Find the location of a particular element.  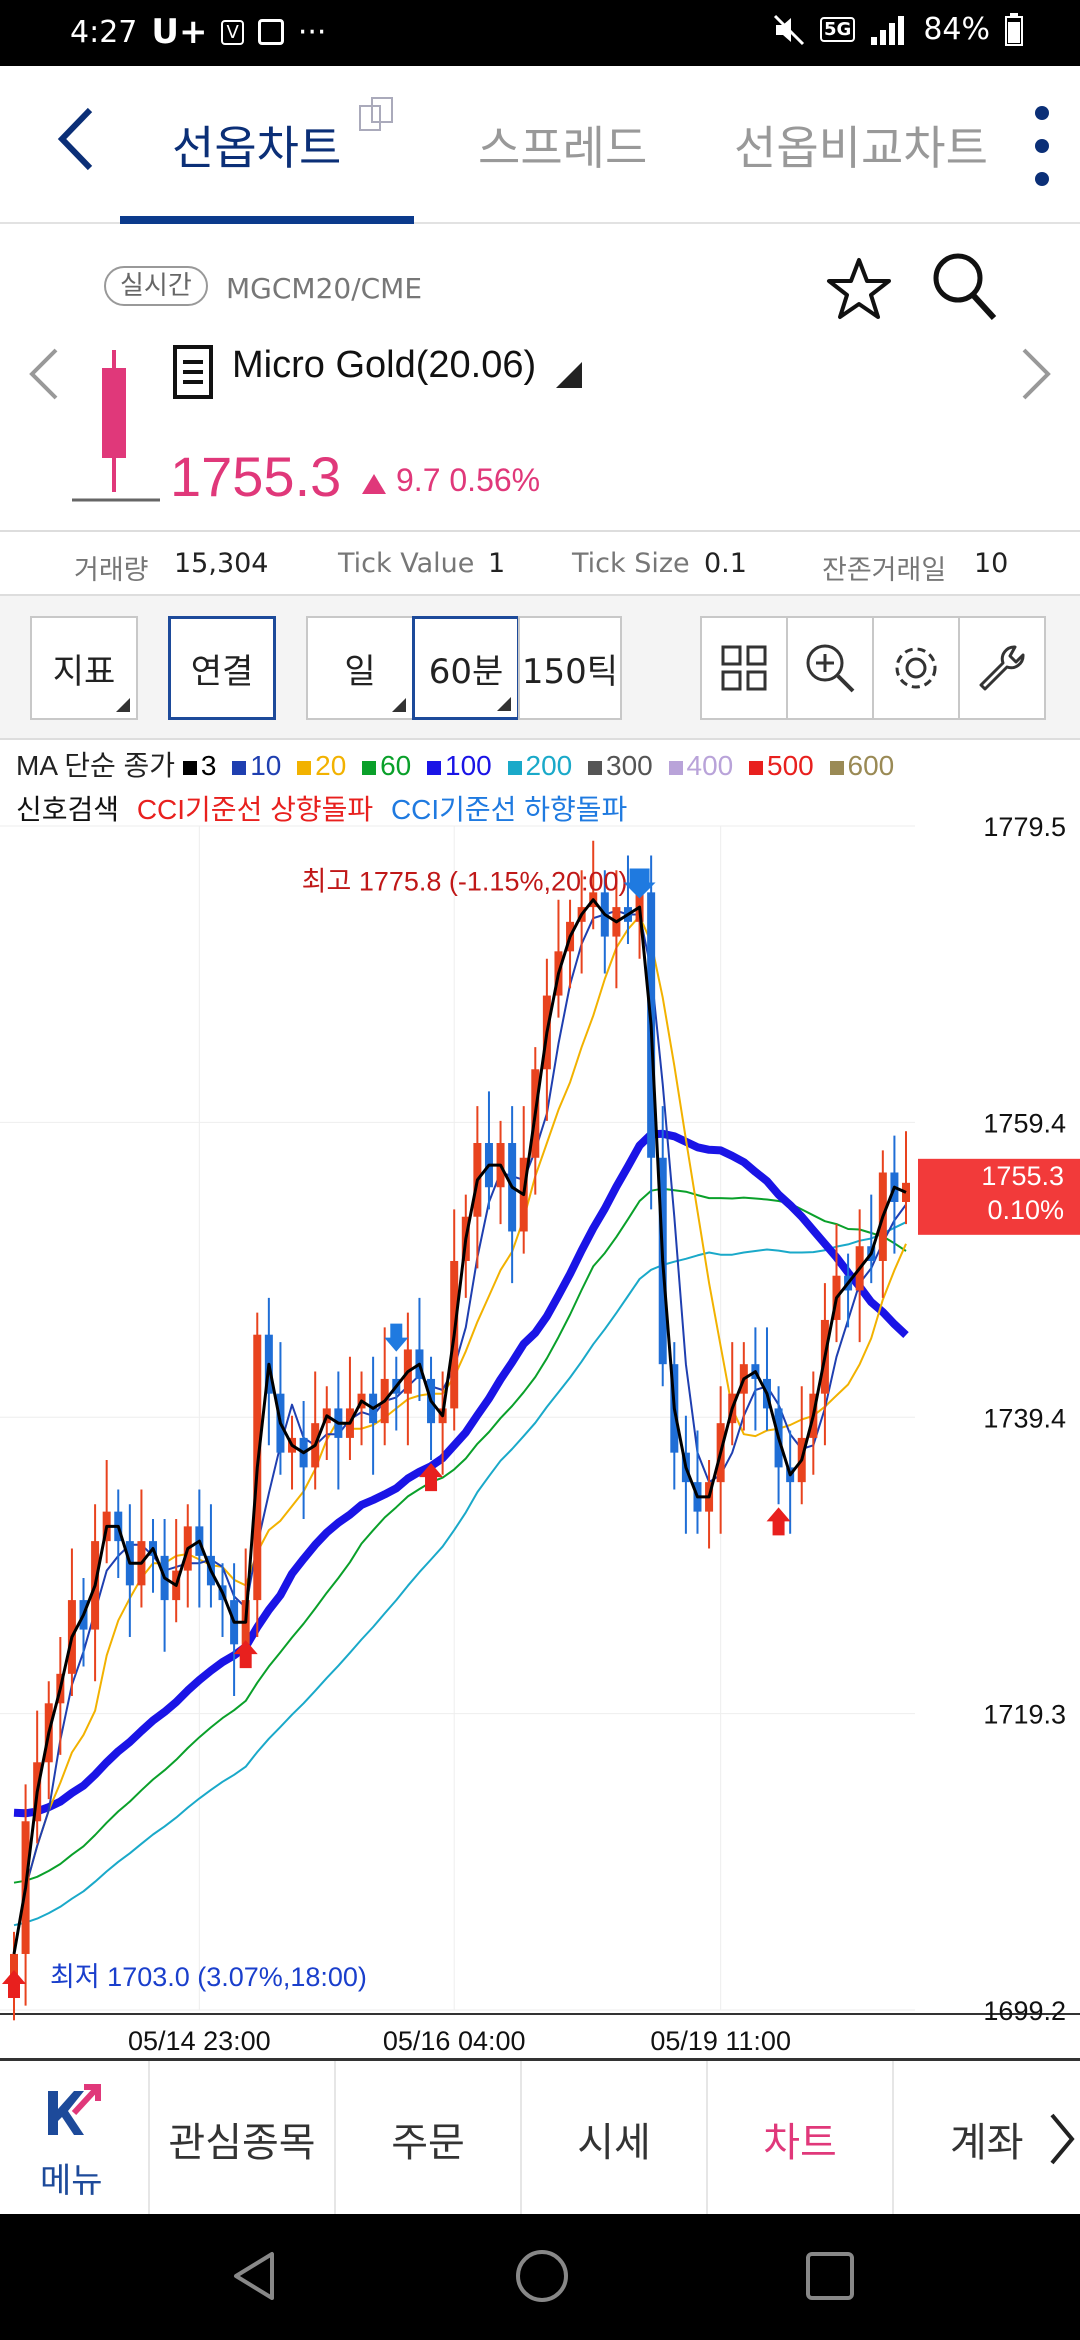

settings-button is located at coordinates (916, 668).